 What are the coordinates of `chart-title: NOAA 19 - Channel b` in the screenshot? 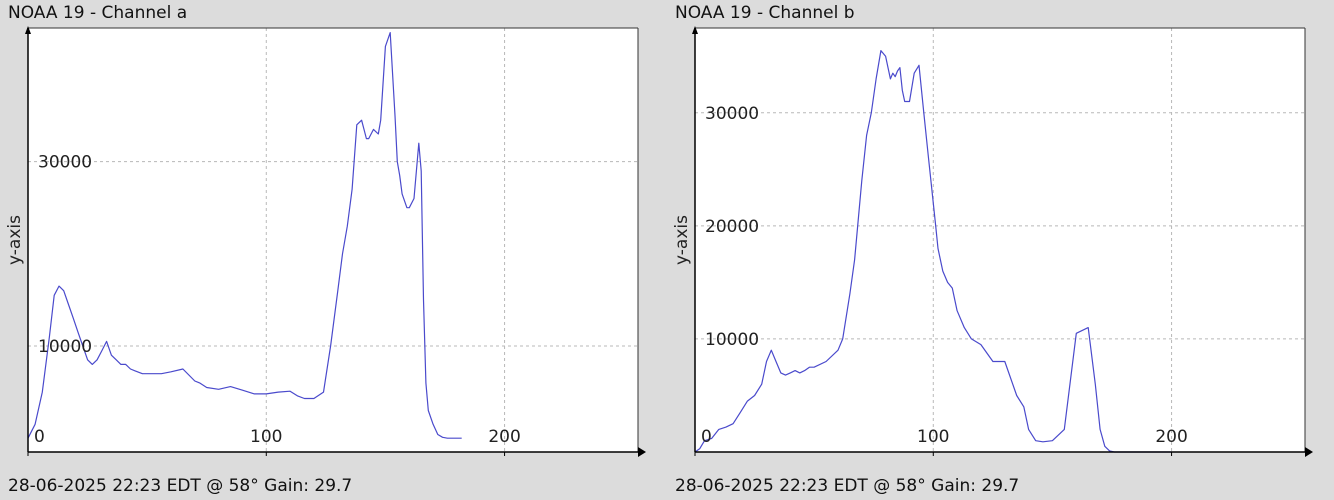 It's located at (765, 13).